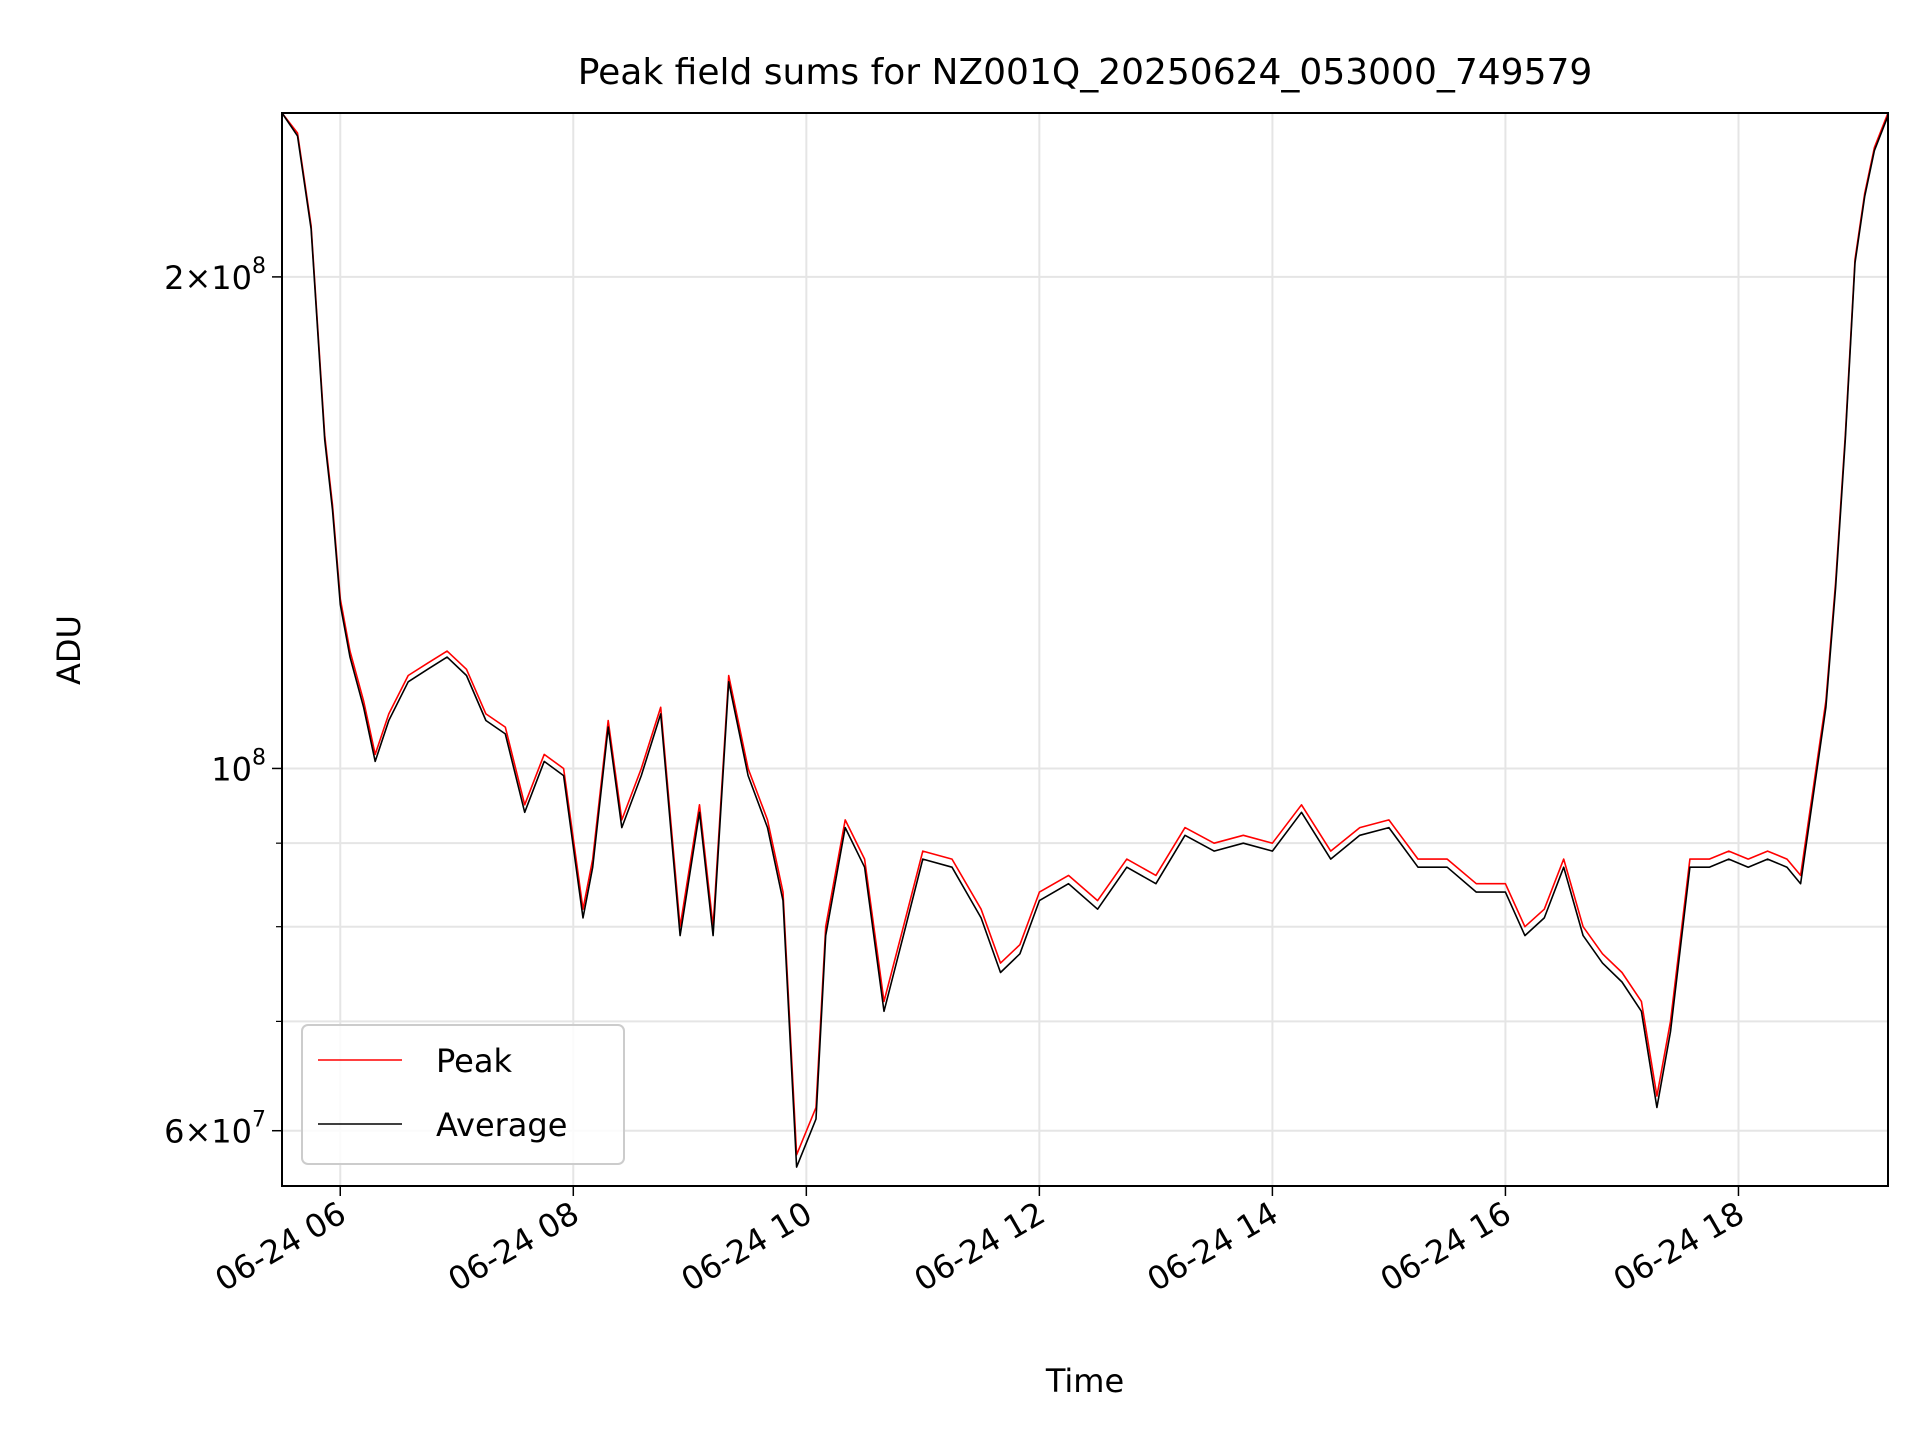  Describe the element at coordinates (1084, 1381) in the screenshot. I see `x-axis-label: Time` at that location.